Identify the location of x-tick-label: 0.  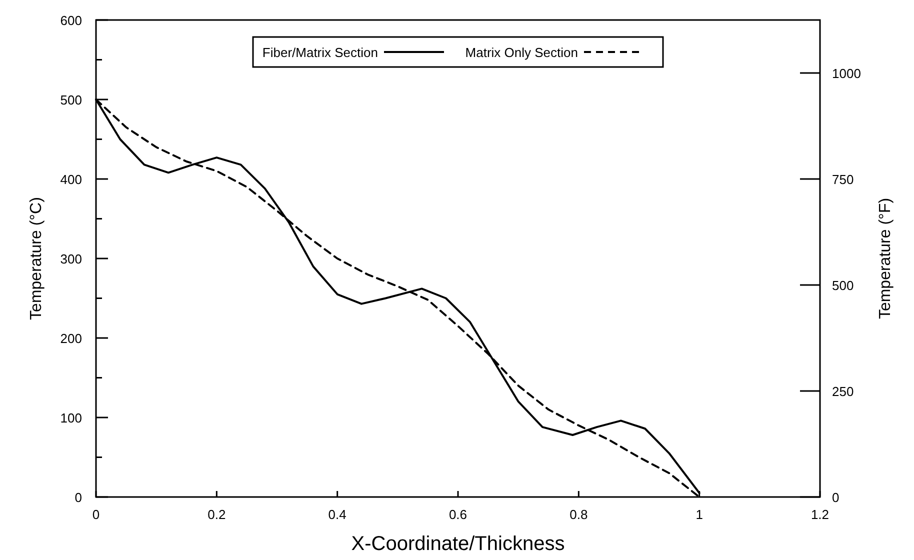
(96, 514).